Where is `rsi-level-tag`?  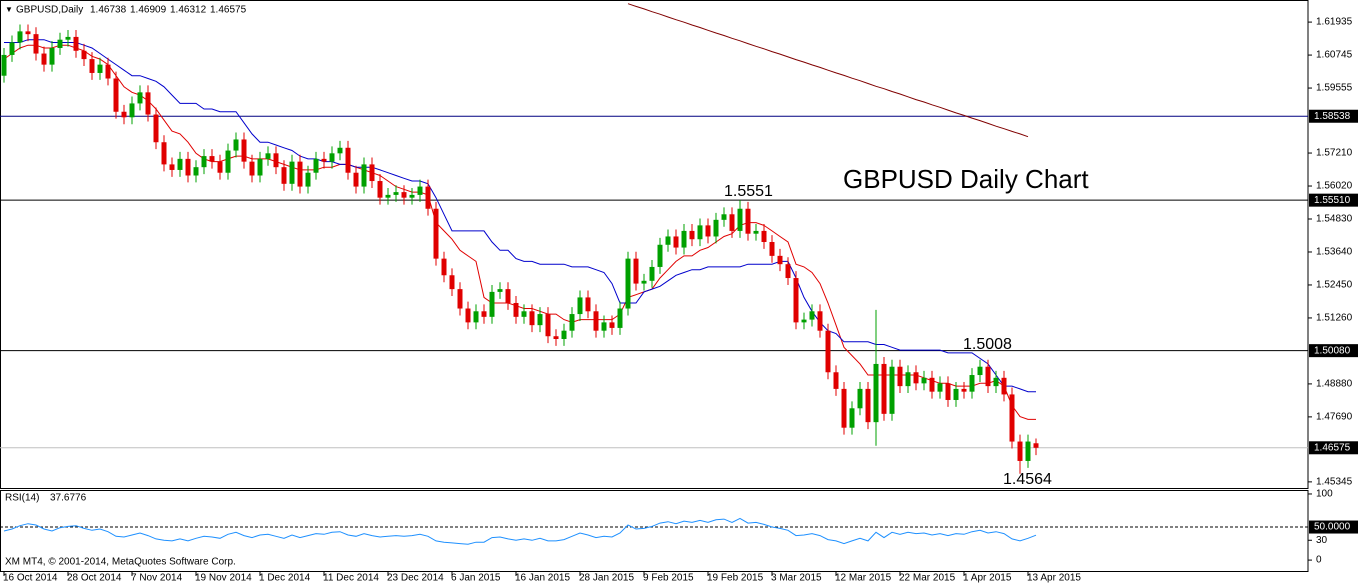
rsi-level-tag is located at coordinates (1333, 527).